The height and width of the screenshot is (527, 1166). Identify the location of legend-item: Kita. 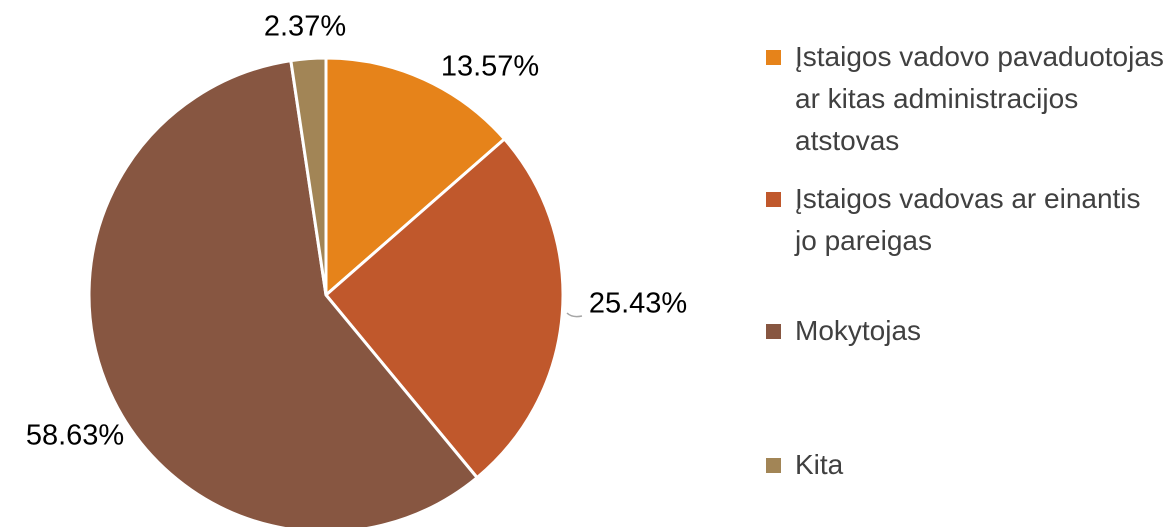
(965, 465).